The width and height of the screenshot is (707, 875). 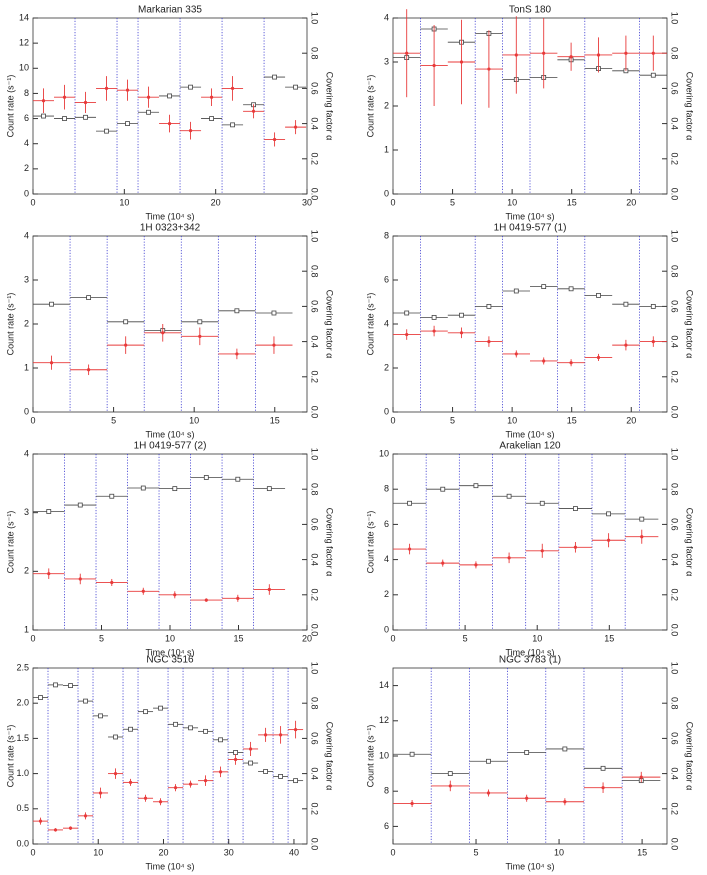 I want to click on y-tick-label: 8, so click(x=386, y=791).